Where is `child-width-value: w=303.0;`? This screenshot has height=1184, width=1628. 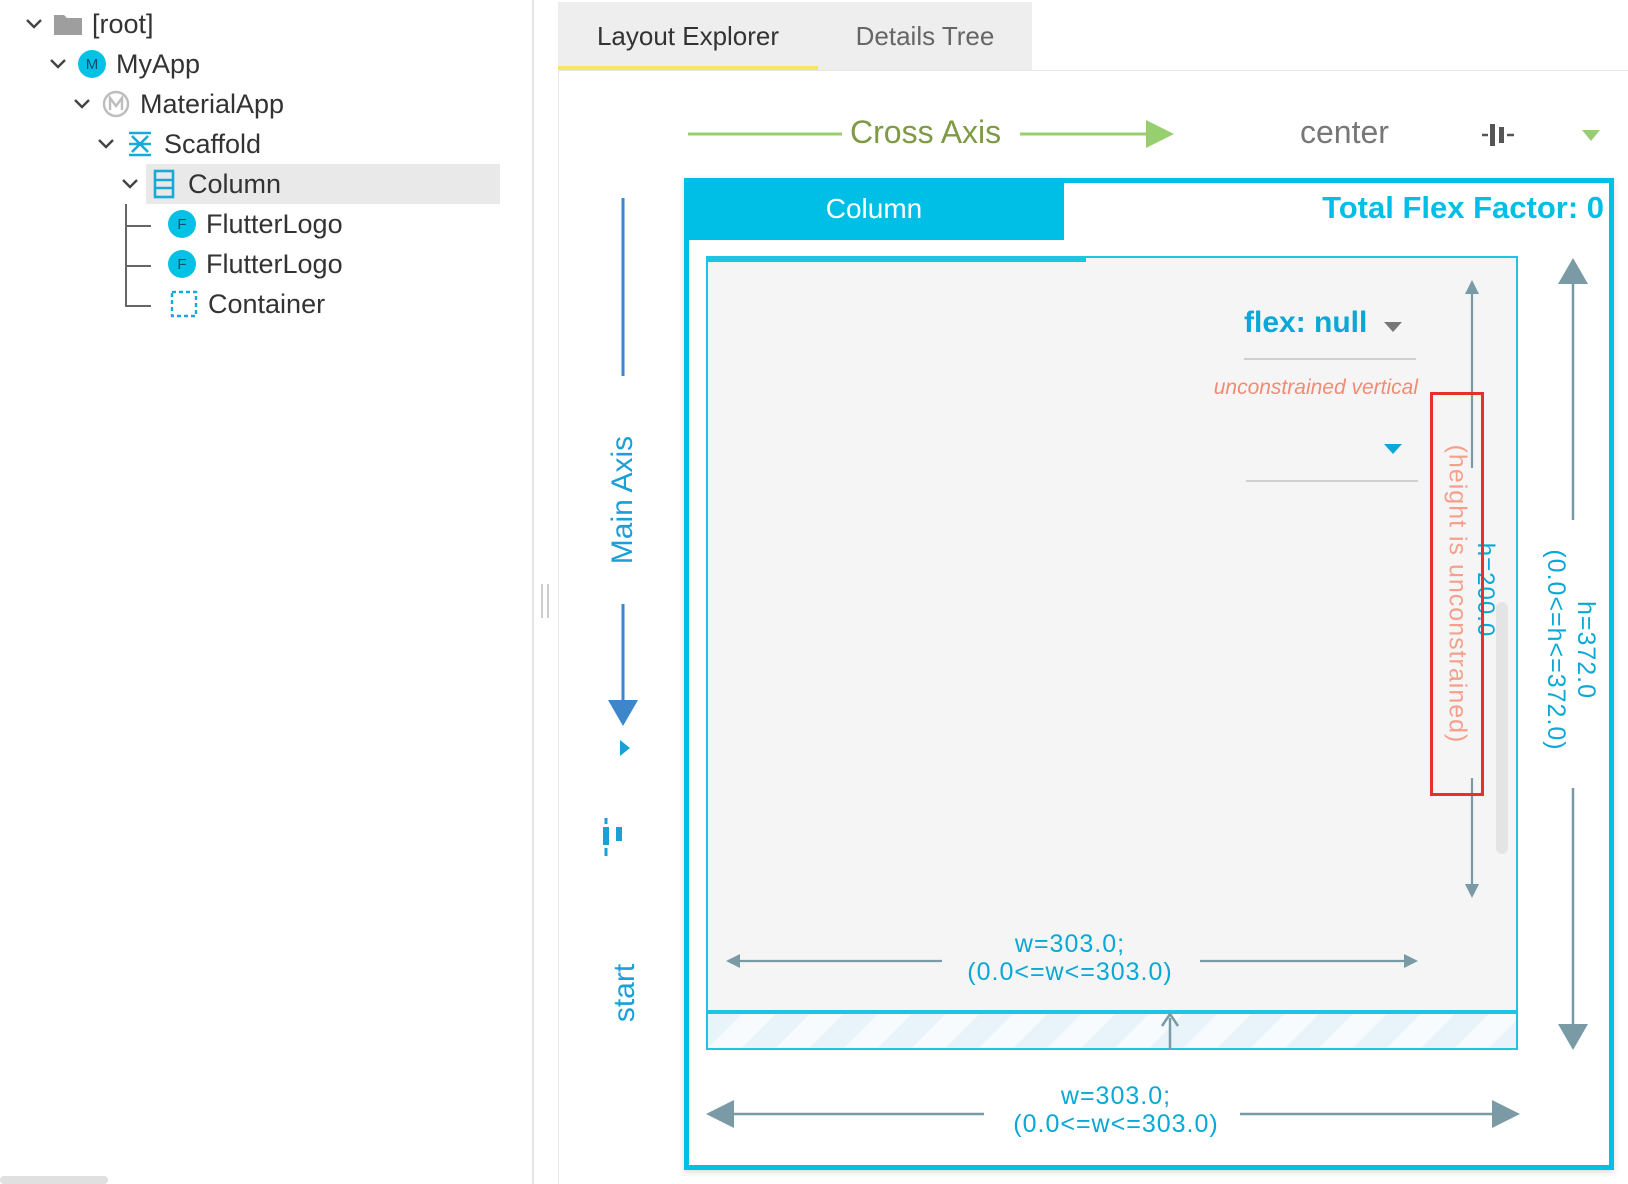
child-width-value: w=303.0; is located at coordinates (1070, 944).